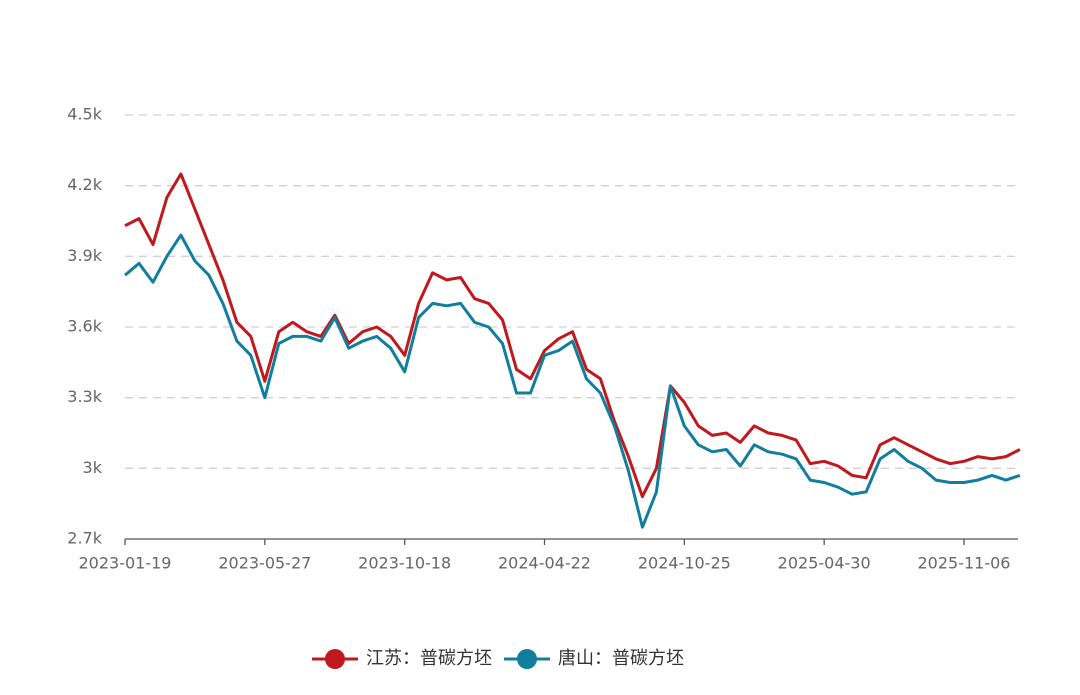  What do you see at coordinates (93, 467) in the screenshot?
I see `y-tick-label: 3k` at bounding box center [93, 467].